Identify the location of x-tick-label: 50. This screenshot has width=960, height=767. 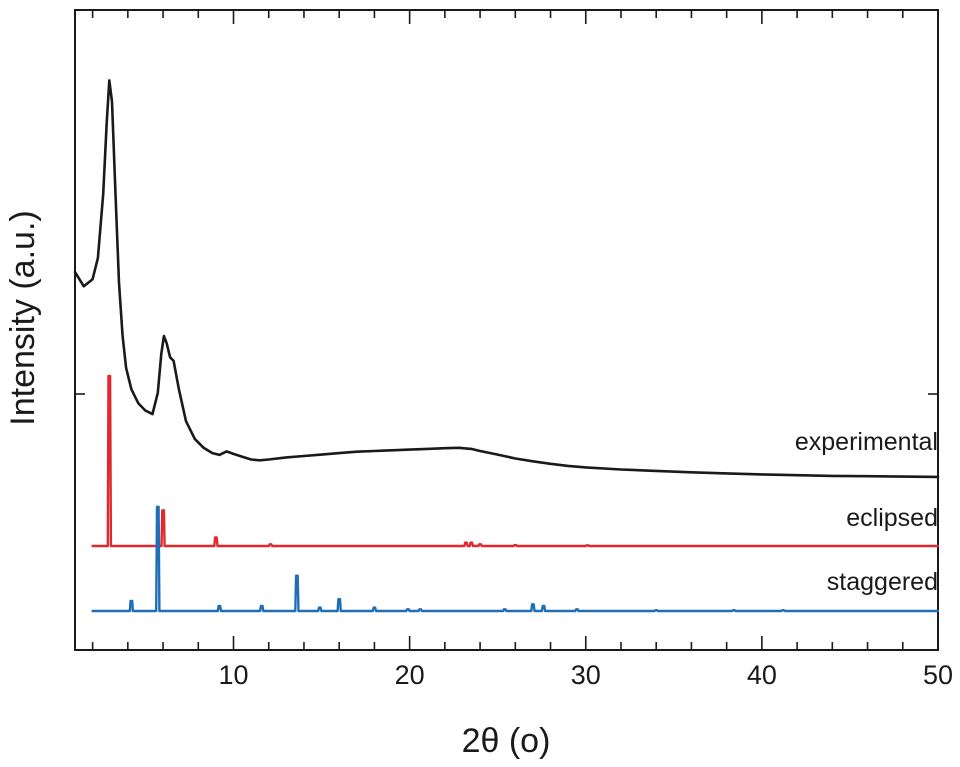
(938, 675).